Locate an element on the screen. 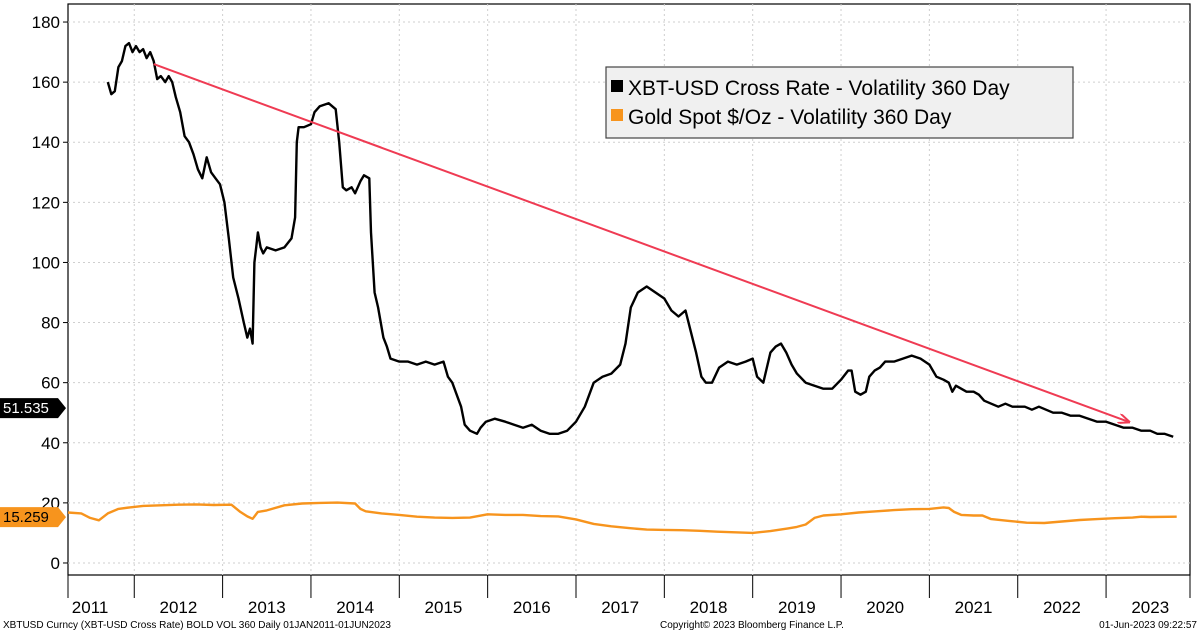  legend-box is located at coordinates (839, 102).